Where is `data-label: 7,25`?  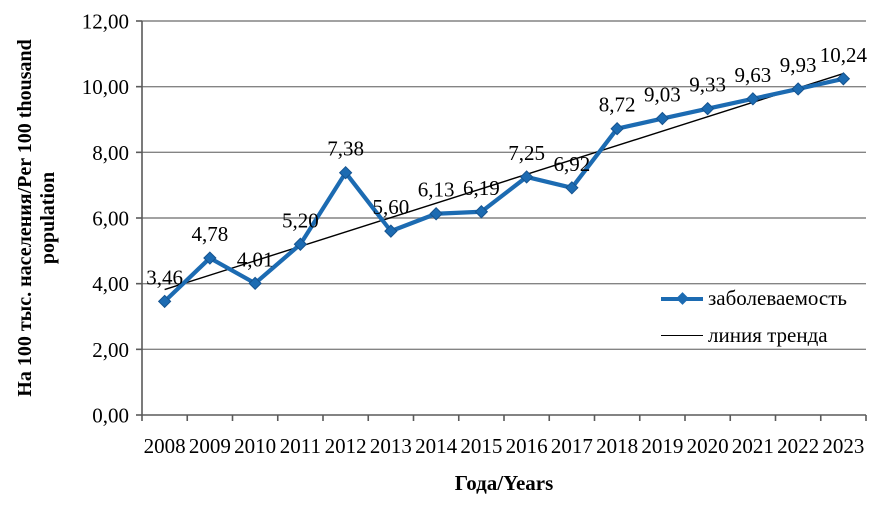
data-label: 7,25 is located at coordinates (526, 153).